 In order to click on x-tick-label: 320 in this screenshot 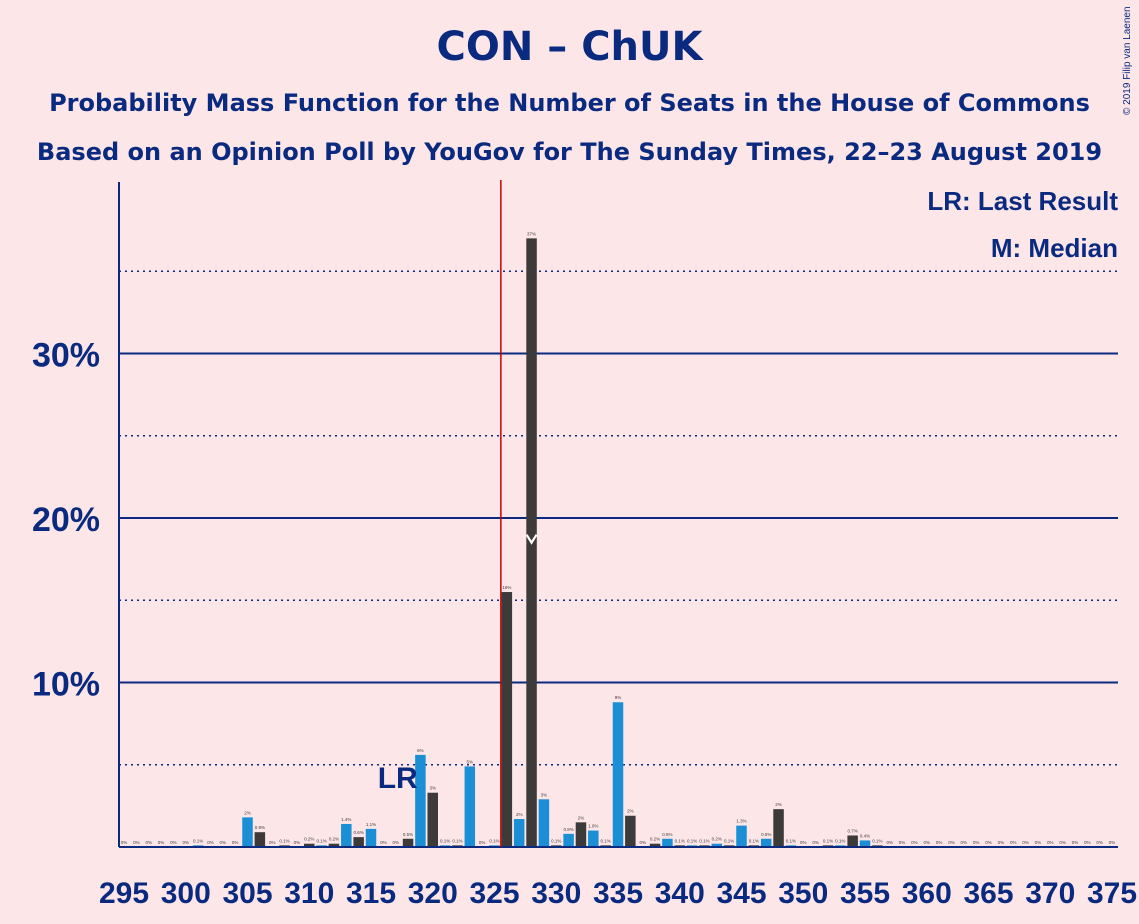, I will do `click(433, 893)`.